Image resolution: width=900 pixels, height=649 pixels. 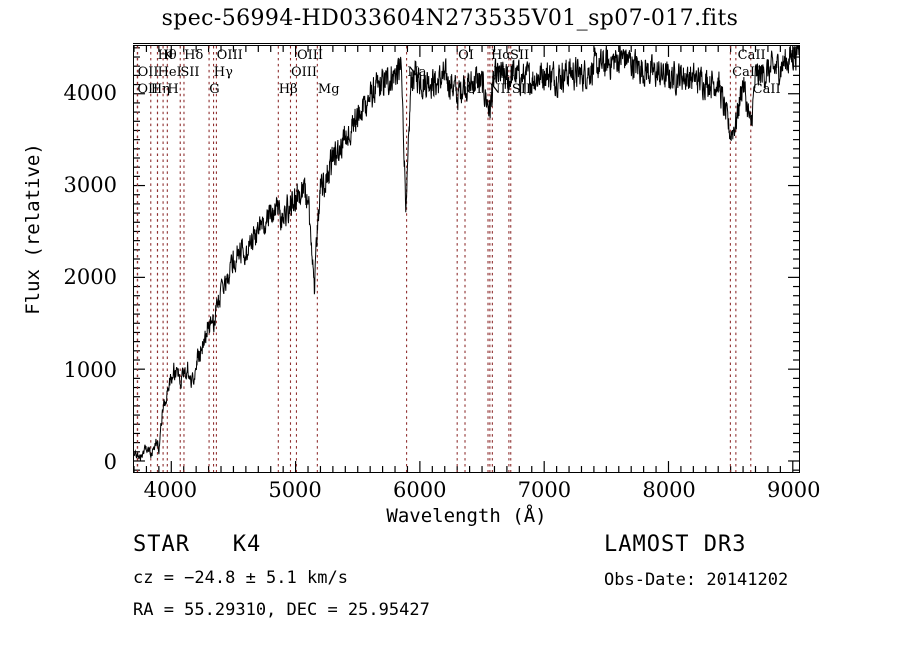 What do you see at coordinates (197, 544) in the screenshot?
I see `object-class: STAR K4` at bounding box center [197, 544].